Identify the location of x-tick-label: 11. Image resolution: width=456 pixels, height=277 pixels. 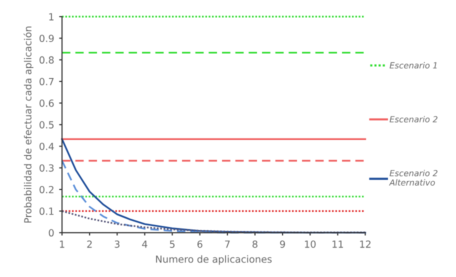
(337, 244).